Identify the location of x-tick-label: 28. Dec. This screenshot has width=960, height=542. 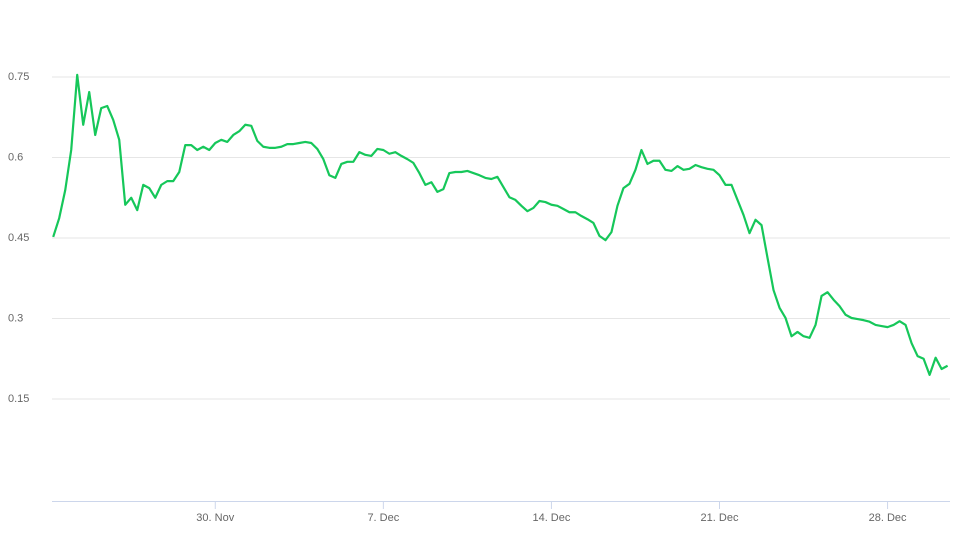
(888, 518).